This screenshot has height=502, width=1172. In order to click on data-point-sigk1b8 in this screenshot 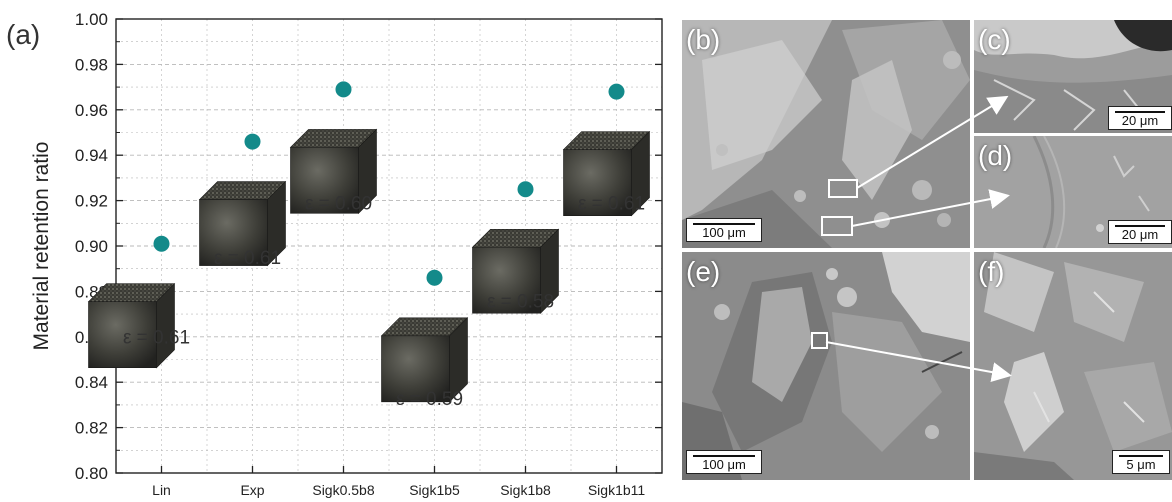, I will do `click(525, 189)`.